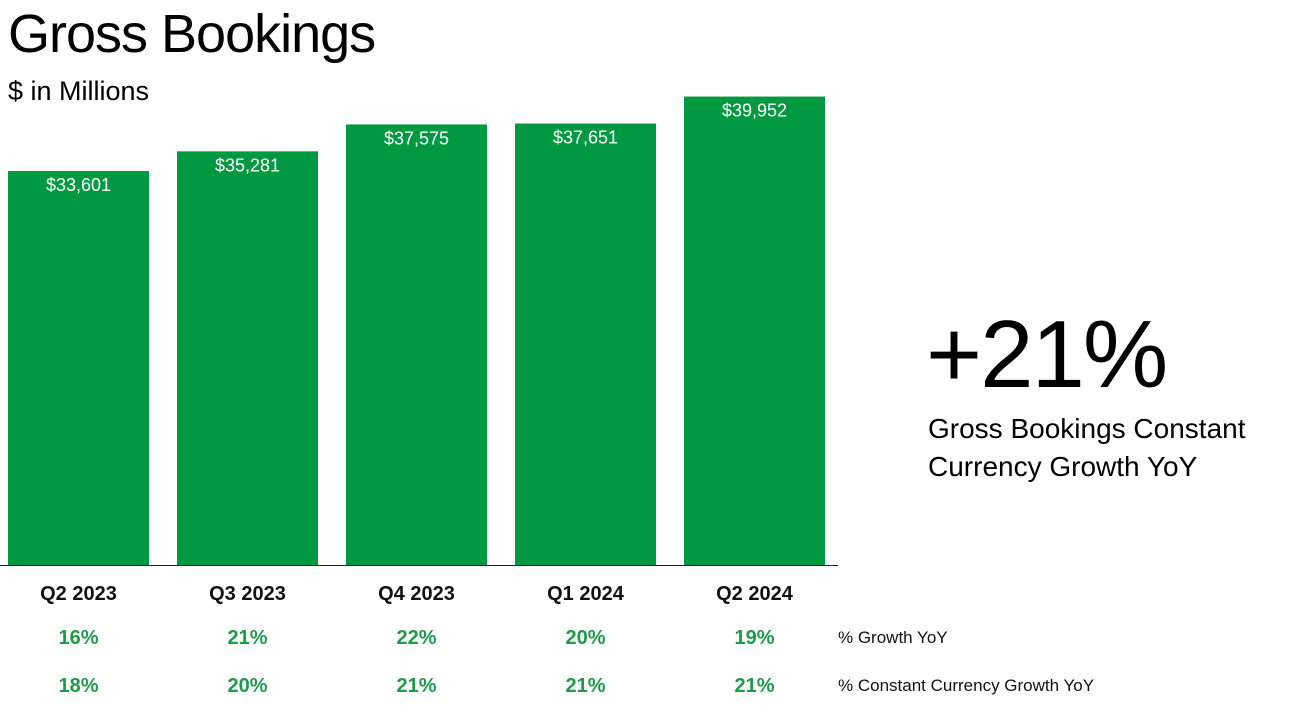  What do you see at coordinates (78, 638) in the screenshot?
I see `growth-value: 16%` at bounding box center [78, 638].